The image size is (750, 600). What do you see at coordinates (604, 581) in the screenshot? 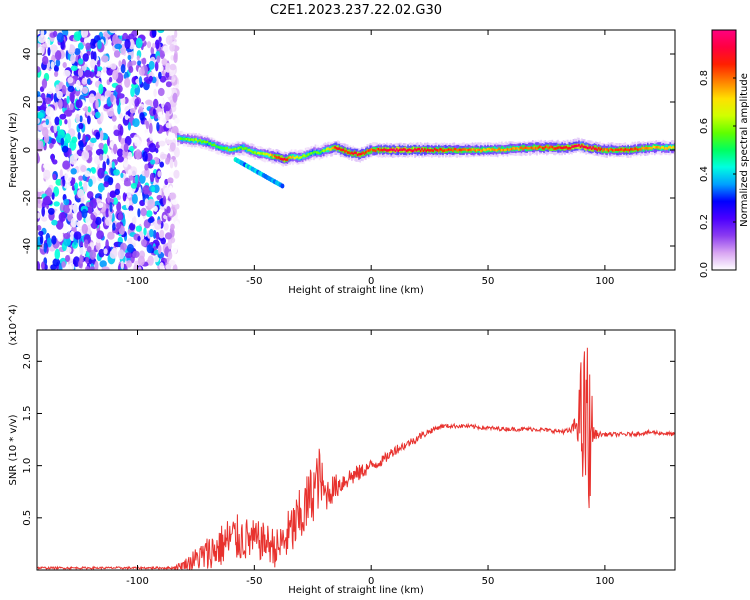
I see `x-tick-label: 100` at bounding box center [604, 581].